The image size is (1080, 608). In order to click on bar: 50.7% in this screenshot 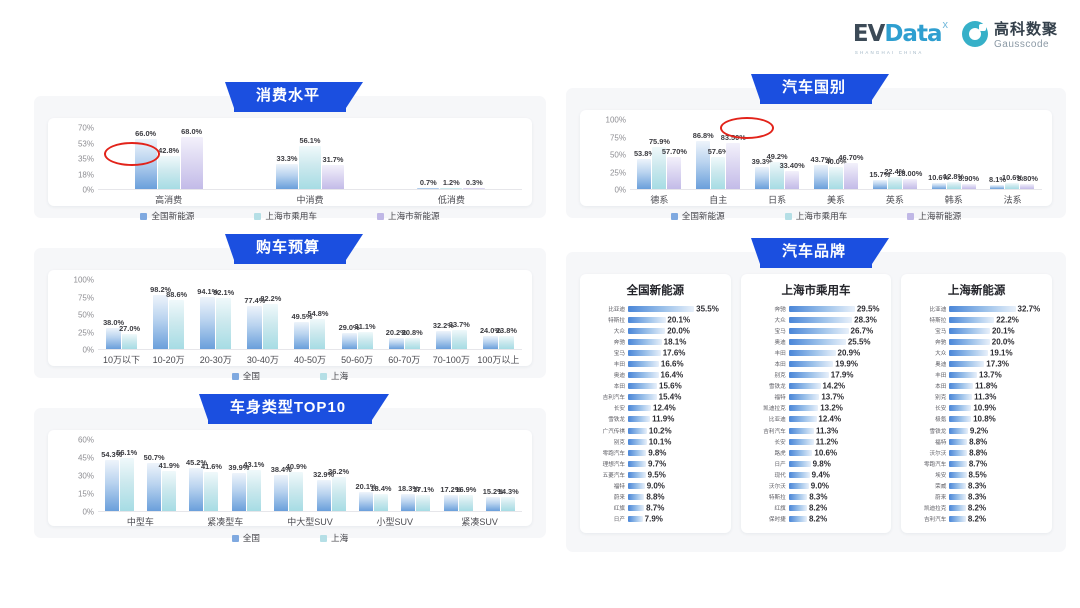, I will do `click(154, 482)`.